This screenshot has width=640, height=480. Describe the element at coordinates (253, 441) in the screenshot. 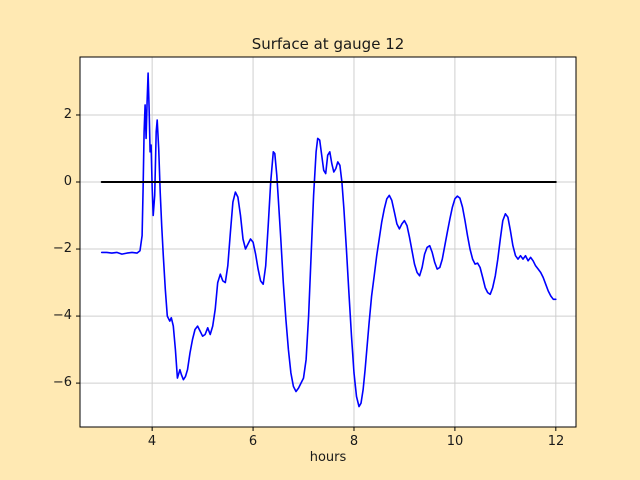

I see `x-tick-label: 6` at that location.